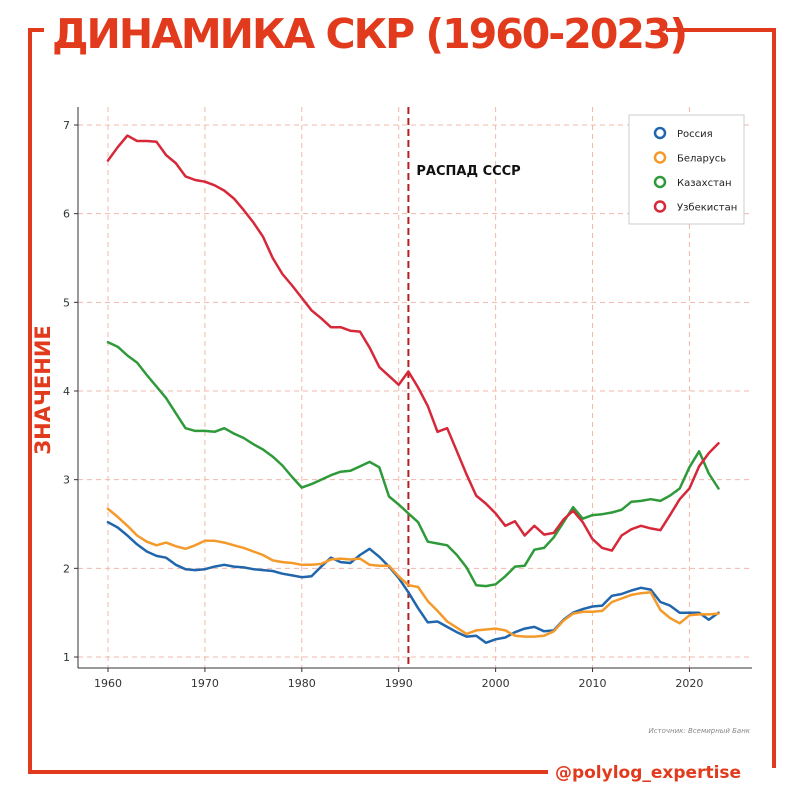  I want to click on y-tick-label: 3, so click(66, 480).